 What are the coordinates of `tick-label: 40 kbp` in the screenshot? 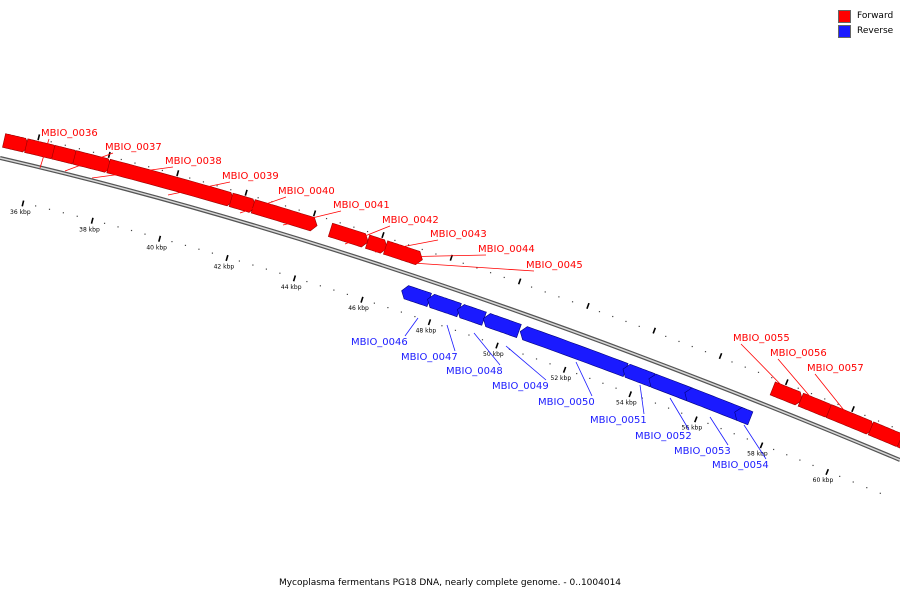 It's located at (156, 247).